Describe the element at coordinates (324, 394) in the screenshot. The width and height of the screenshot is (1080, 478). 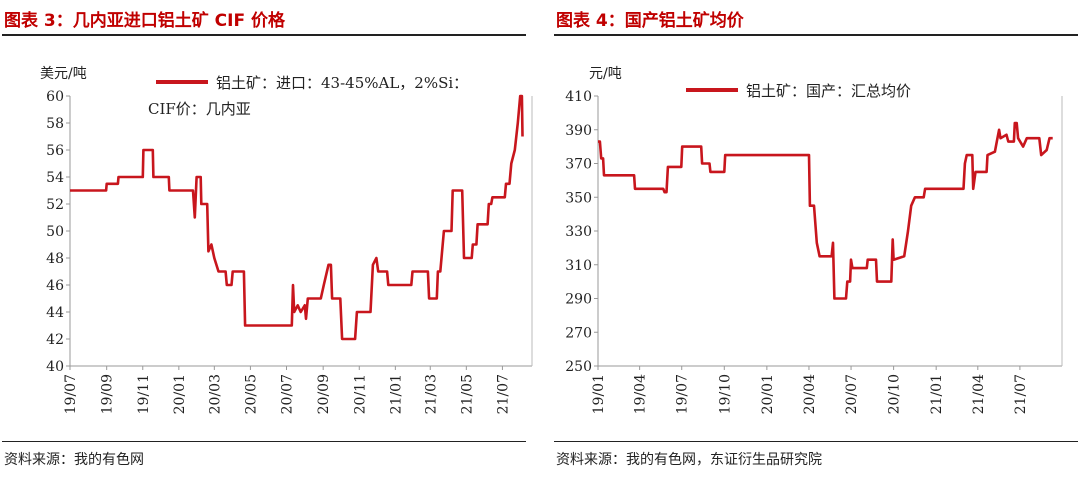
I see `left-x-tick-label: 20/09` at that location.